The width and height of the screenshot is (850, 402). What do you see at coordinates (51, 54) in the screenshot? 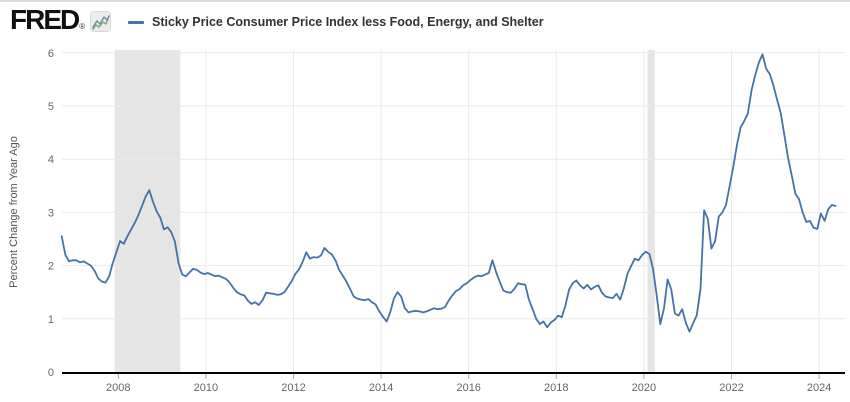
I see `y-tick-label: 6` at bounding box center [51, 54].